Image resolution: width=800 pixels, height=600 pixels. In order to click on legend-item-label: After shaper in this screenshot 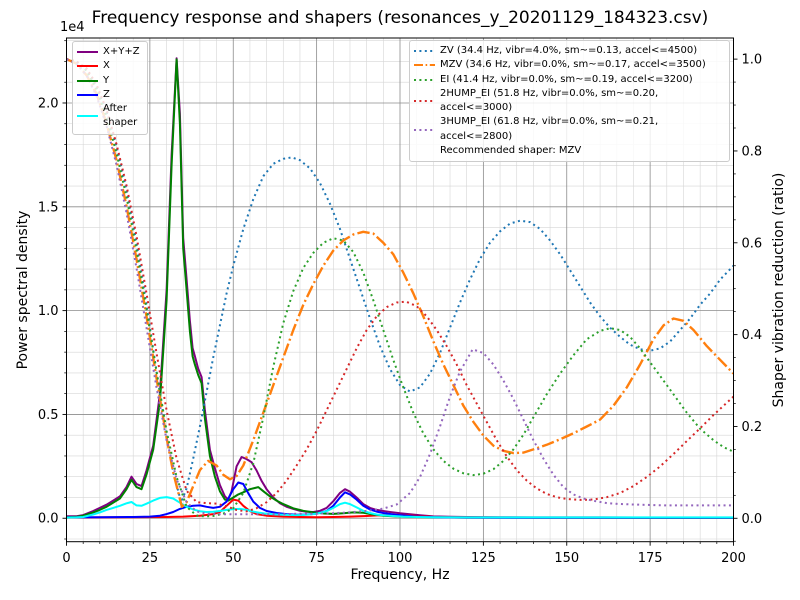, I will do `click(120, 116)`.